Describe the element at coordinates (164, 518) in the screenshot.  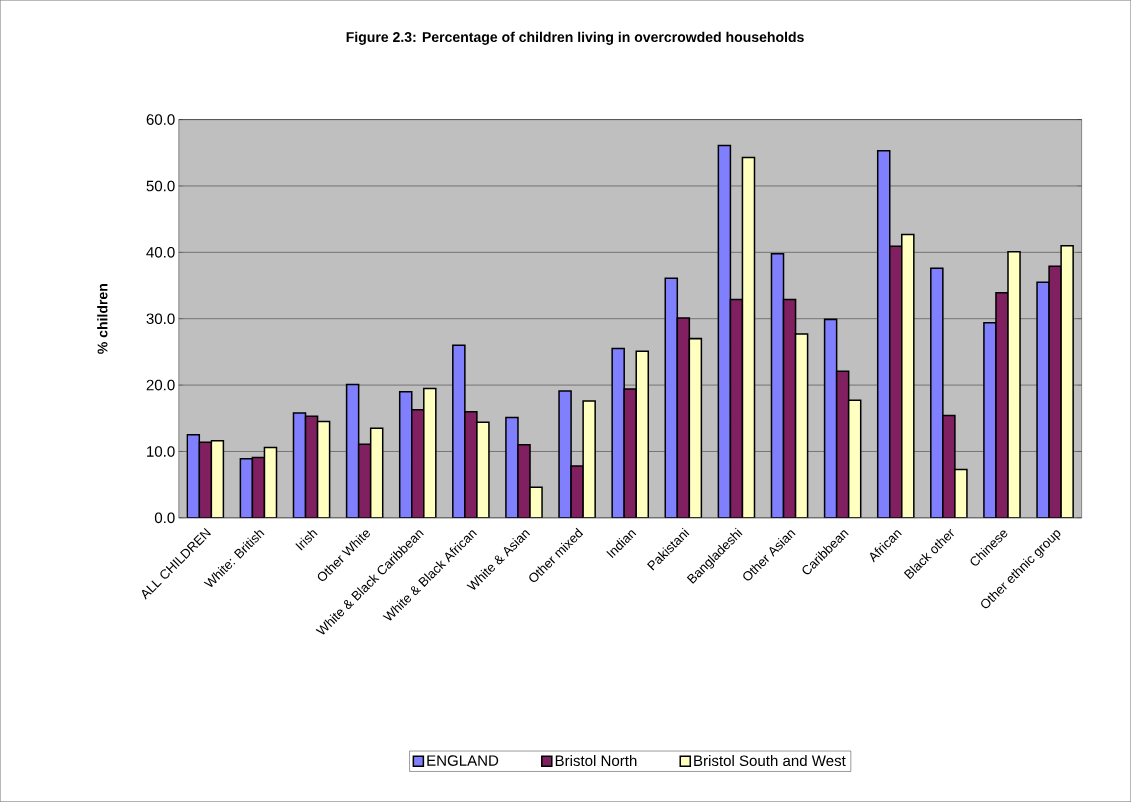
I see `y-tick-label: 0.0` at that location.